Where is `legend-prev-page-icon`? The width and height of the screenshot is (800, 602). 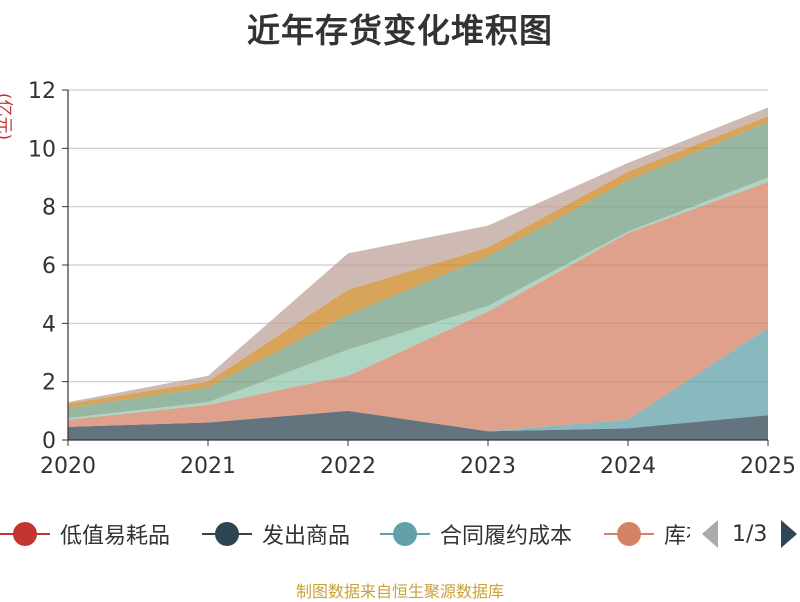 legend-prev-page-icon is located at coordinates (710, 534).